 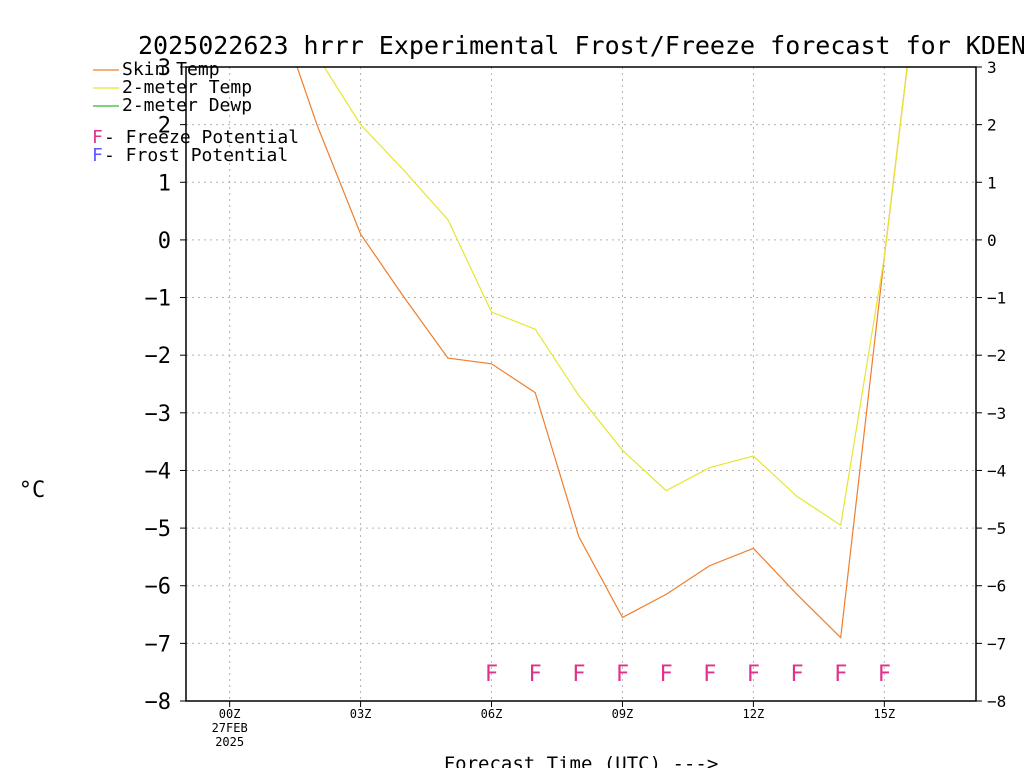 What do you see at coordinates (187, 105) in the screenshot?
I see `legend-label: 2-meter Dewp` at bounding box center [187, 105].